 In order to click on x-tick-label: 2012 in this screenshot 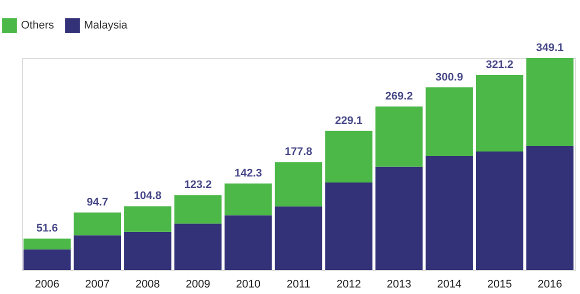, I will do `click(349, 284)`.